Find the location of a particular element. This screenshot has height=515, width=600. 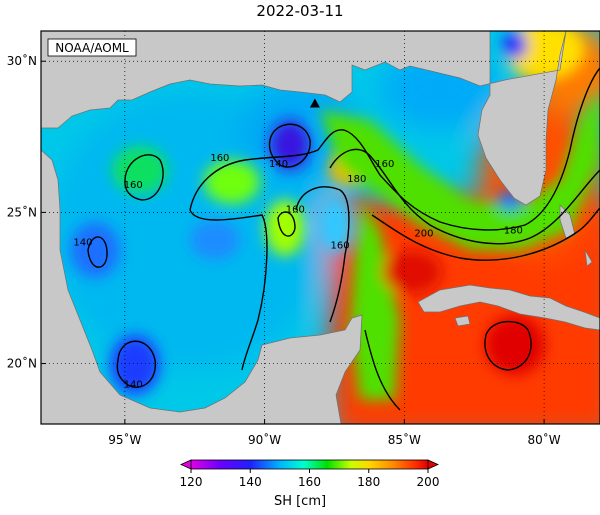

contour-200-cay is located at coordinates (508, 345).